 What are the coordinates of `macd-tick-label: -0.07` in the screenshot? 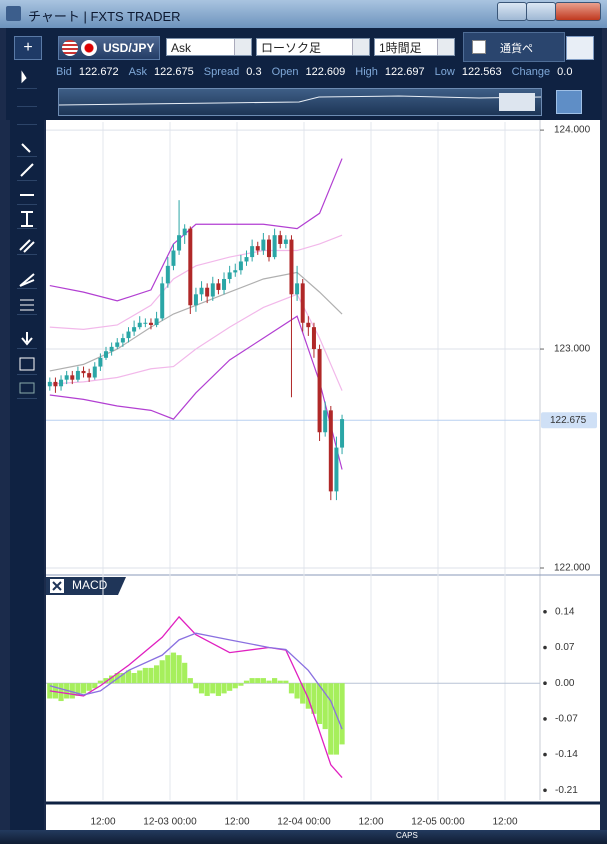 It's located at (566, 719).